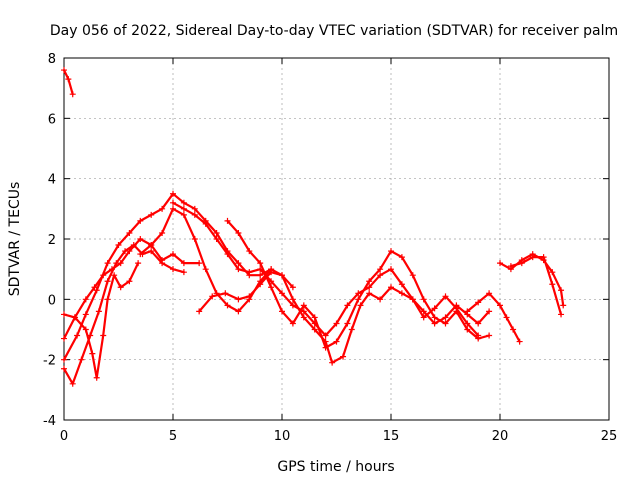  I want to click on y-tick-label: 0, so click(52, 300).